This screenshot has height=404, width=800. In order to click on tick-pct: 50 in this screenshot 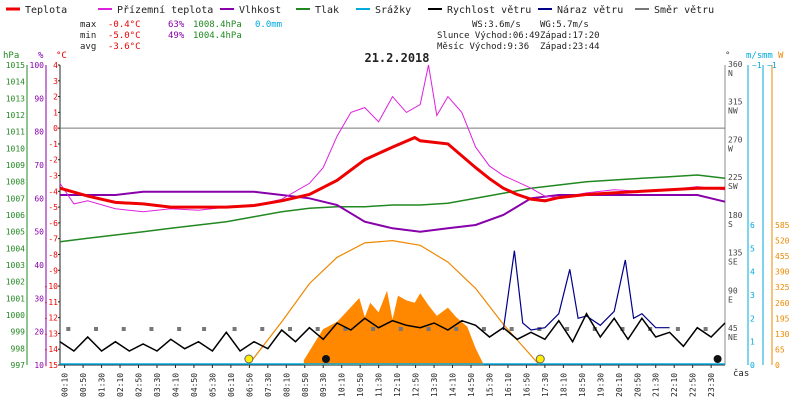, I will do `click(39, 232)`.